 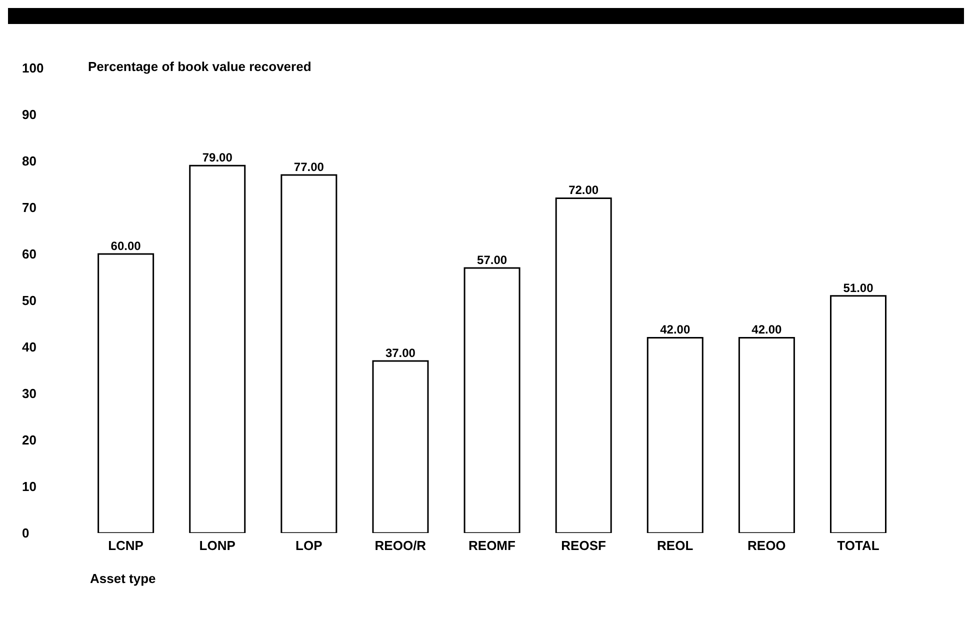 I want to click on x-tick-label: LONP, so click(x=217, y=546).